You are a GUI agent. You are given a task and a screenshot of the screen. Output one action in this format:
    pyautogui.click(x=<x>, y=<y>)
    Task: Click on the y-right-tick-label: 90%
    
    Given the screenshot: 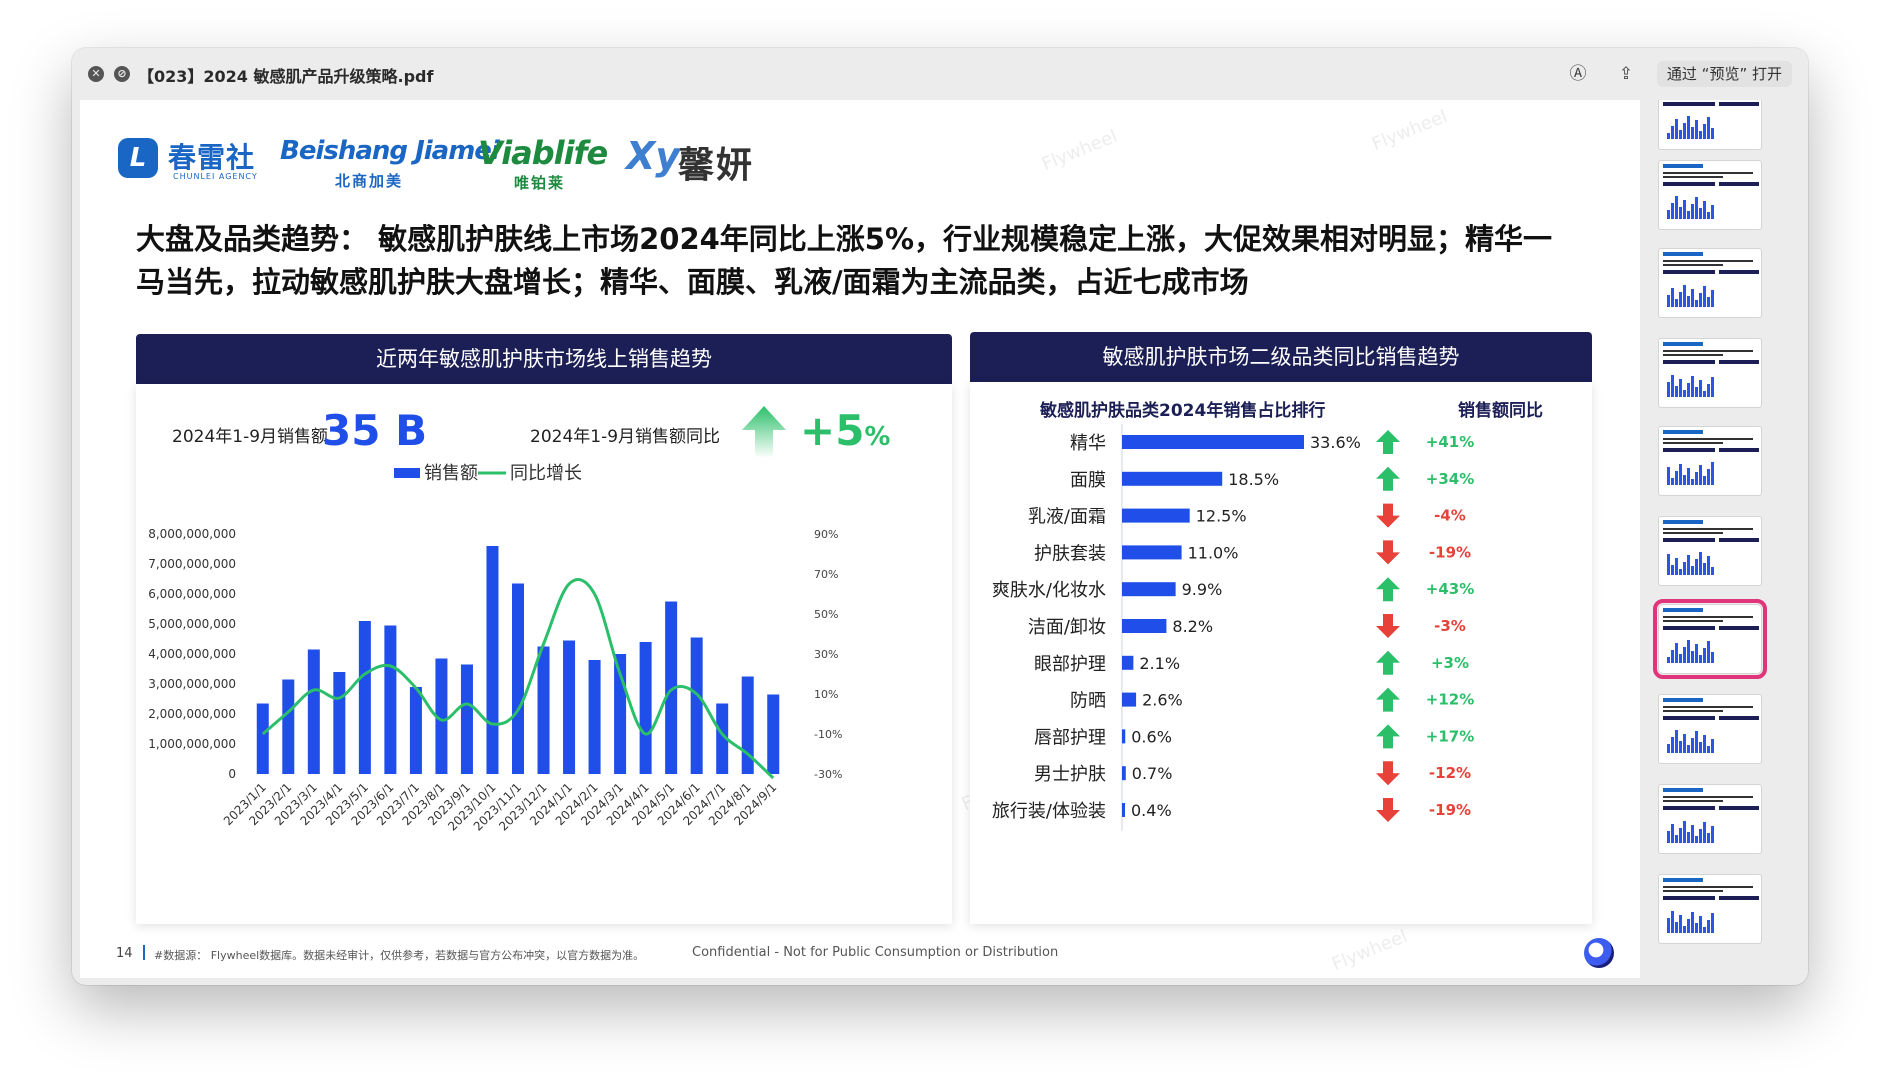 What is the action you would take?
    pyautogui.click(x=826, y=534)
    